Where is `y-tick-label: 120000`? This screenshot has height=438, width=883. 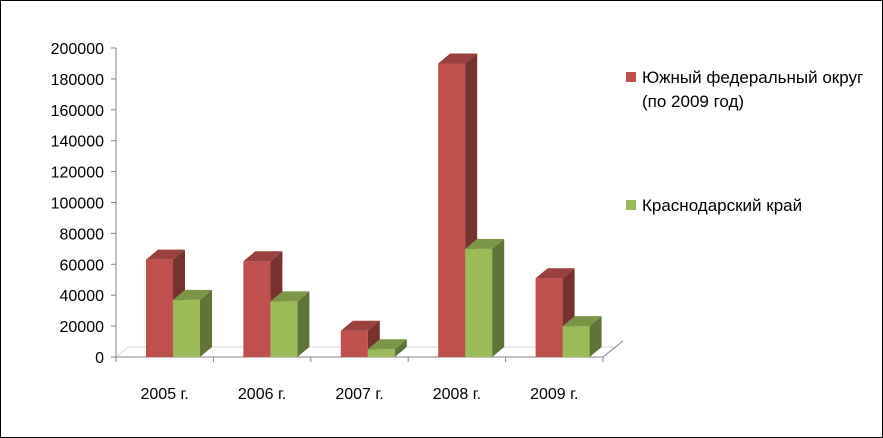
y-tick-label: 120000 is located at coordinates (77, 173).